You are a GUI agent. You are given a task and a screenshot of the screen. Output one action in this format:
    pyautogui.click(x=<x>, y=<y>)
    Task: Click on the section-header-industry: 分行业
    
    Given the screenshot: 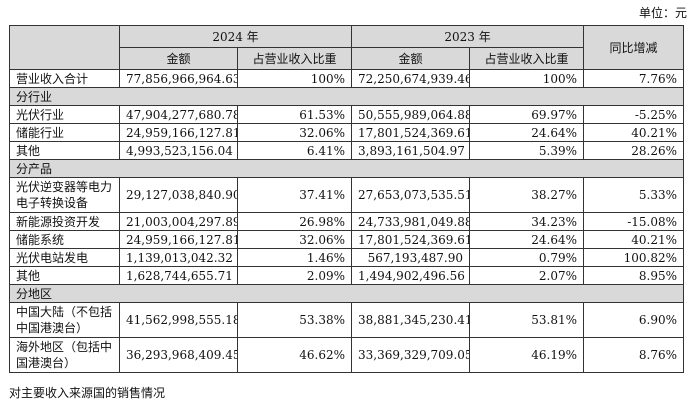 What is the action you would take?
    pyautogui.click(x=346, y=96)
    